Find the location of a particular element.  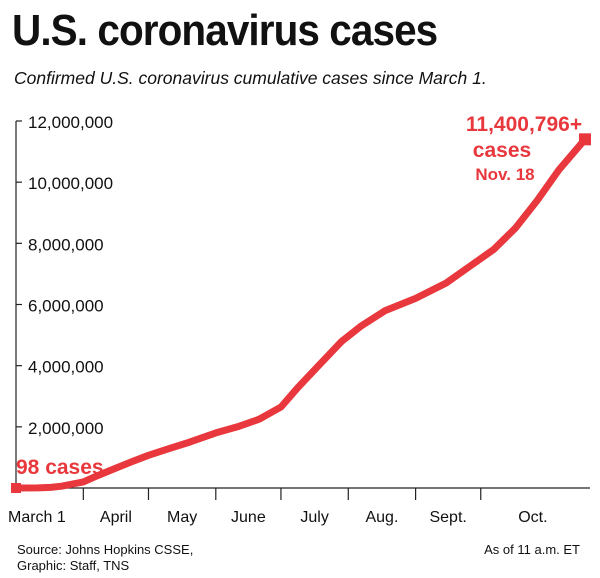

y-tick-label: 8,000,000 is located at coordinates (66, 244).